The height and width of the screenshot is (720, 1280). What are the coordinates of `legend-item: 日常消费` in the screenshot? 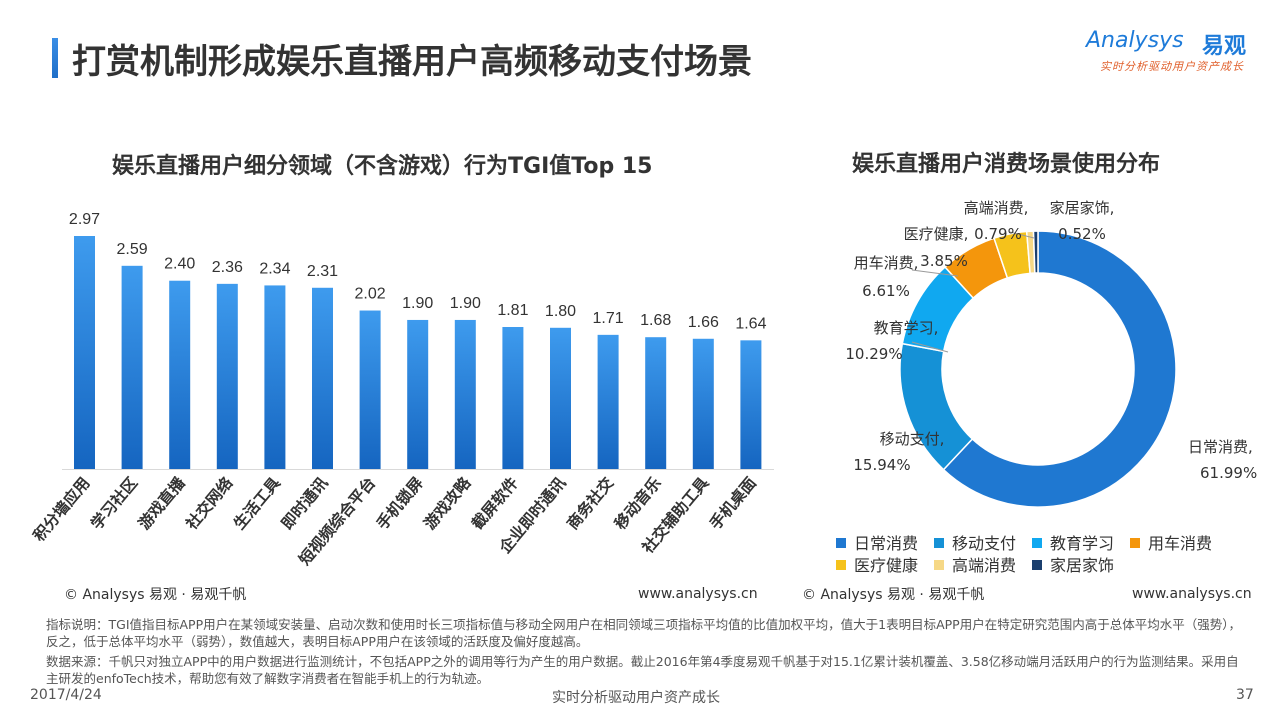 It's located at (877, 542).